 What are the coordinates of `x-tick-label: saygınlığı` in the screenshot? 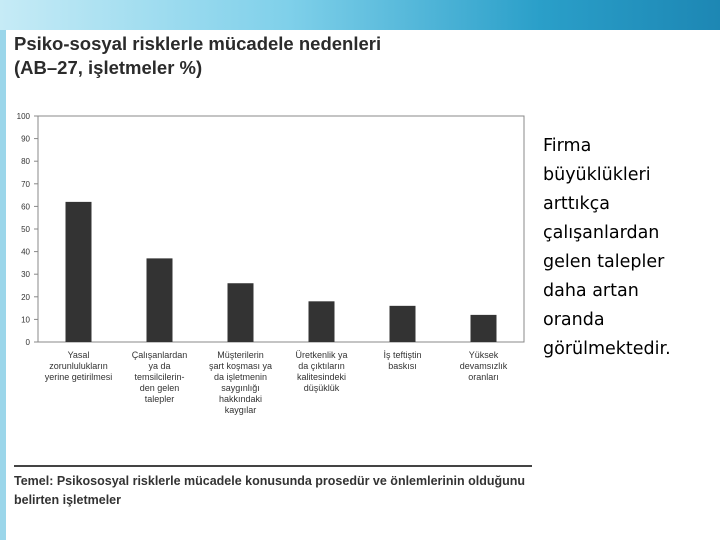 It's located at (240, 388).